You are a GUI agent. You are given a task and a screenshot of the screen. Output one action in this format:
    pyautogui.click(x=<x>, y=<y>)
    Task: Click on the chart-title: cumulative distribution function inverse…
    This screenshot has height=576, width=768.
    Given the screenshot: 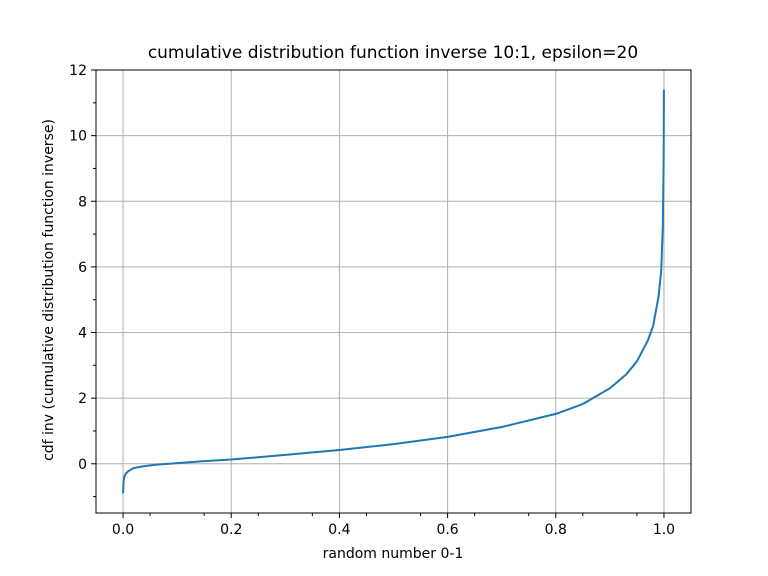 What is the action you would take?
    pyautogui.click(x=393, y=53)
    